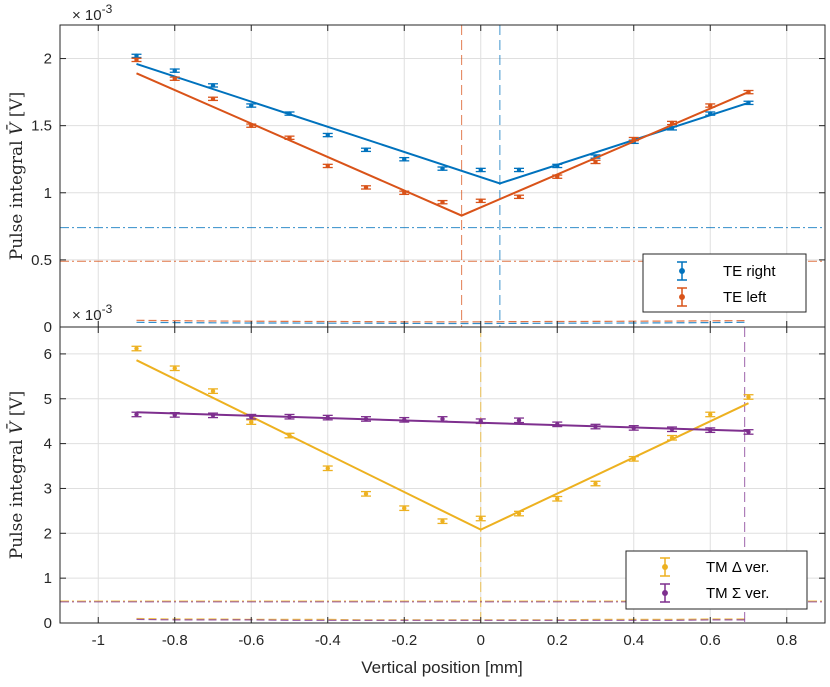 The width and height of the screenshot is (830, 687). I want to click on top-legend-marker-te-right, so click(682, 271).